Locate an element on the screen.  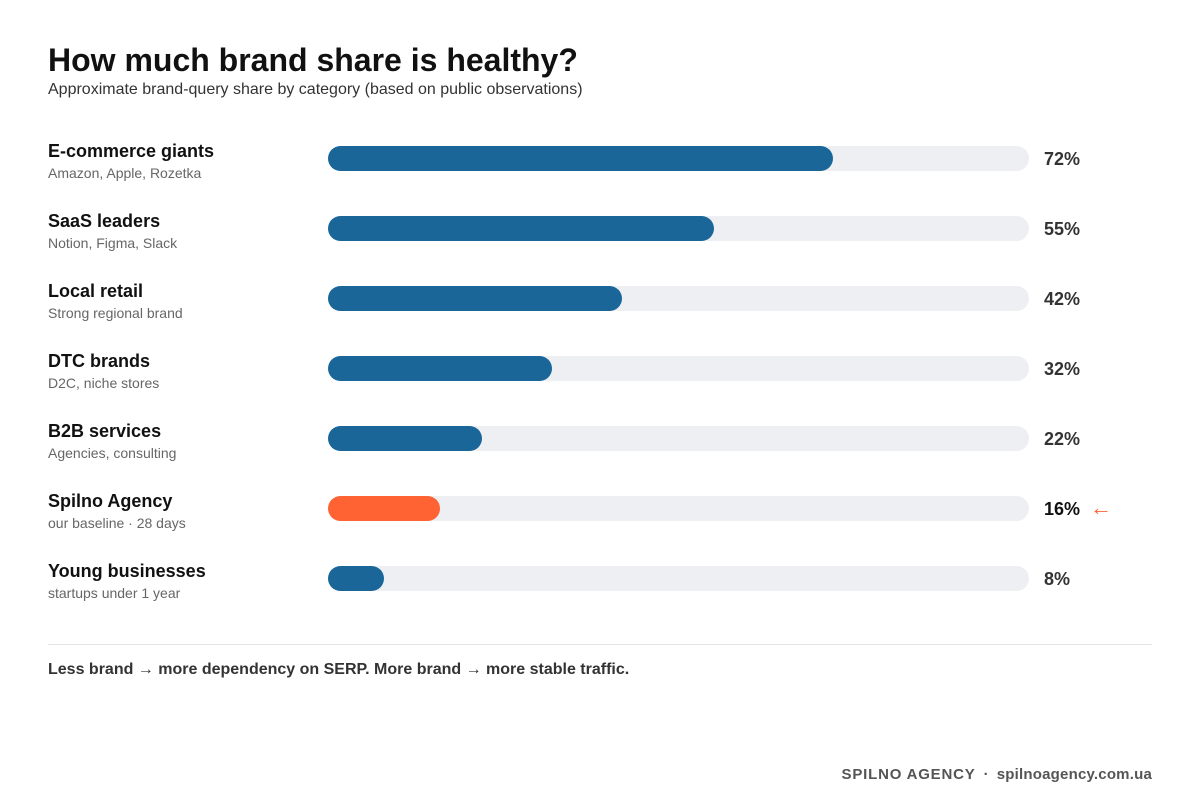
bar-row-dtc-brands: DTC brands D2C, niche stores 32% is located at coordinates (600, 380).